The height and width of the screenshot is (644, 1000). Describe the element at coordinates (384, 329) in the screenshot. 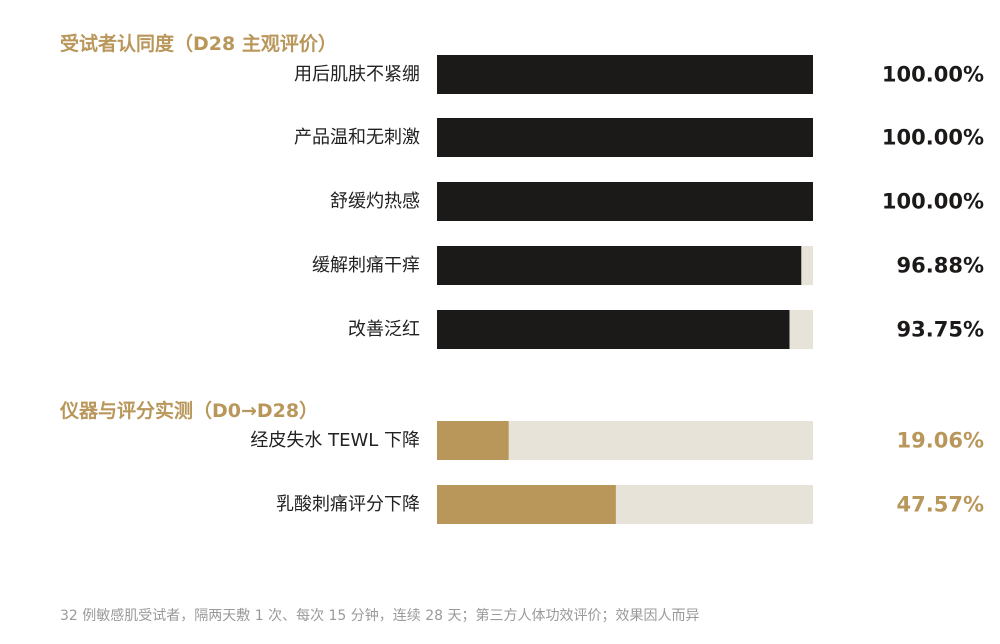

I see `subjective-category-label: 改善泛红` at that location.